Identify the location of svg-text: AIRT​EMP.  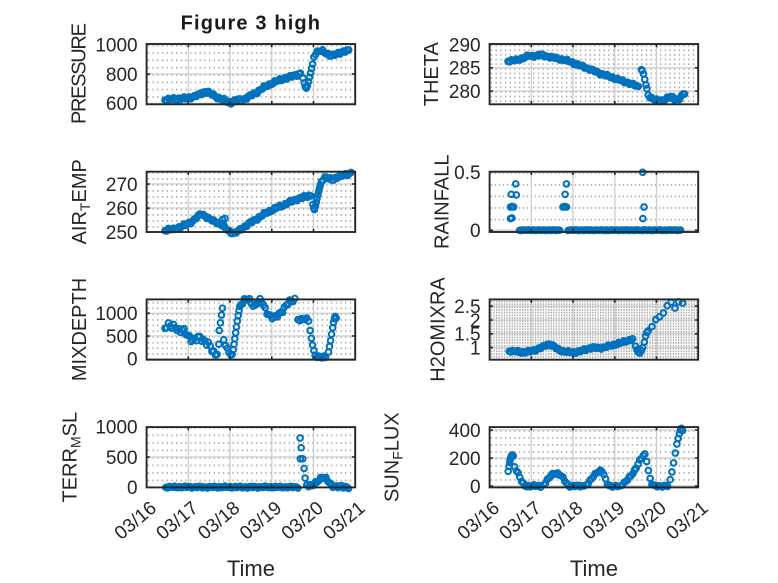
(81, 201).